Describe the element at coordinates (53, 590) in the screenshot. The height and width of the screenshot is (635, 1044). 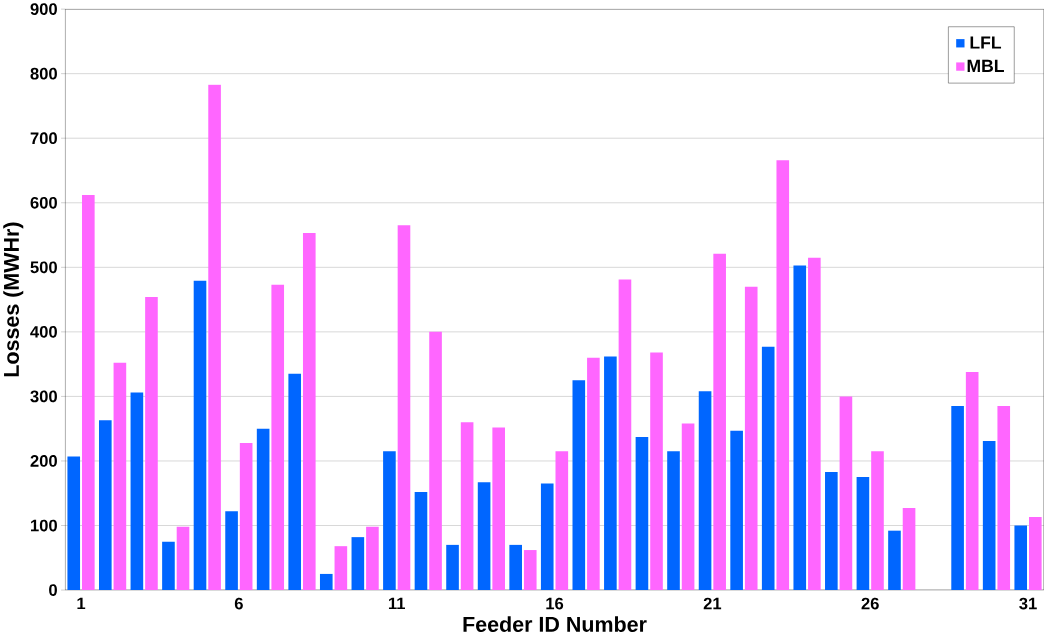
I see `y-tick-label: 0` at that location.